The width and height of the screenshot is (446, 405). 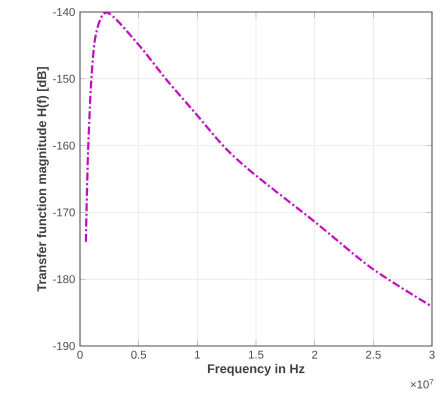 What do you see at coordinates (64, 146) in the screenshot?
I see `y-tick-label: -160` at bounding box center [64, 146].